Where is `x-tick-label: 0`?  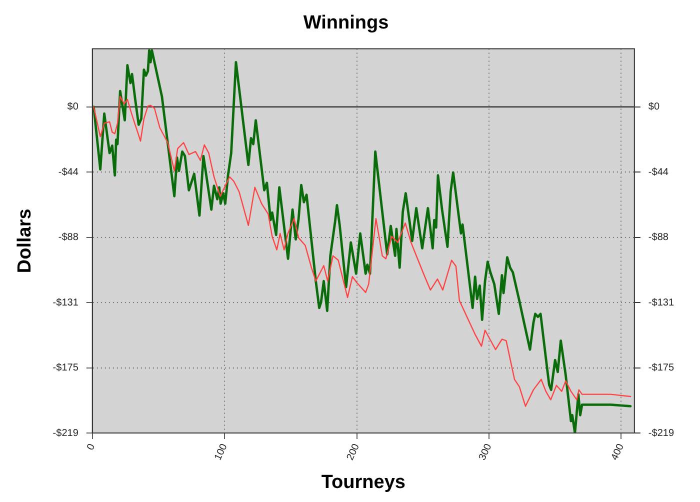
x-tick-label: 0 is located at coordinates (91, 447).